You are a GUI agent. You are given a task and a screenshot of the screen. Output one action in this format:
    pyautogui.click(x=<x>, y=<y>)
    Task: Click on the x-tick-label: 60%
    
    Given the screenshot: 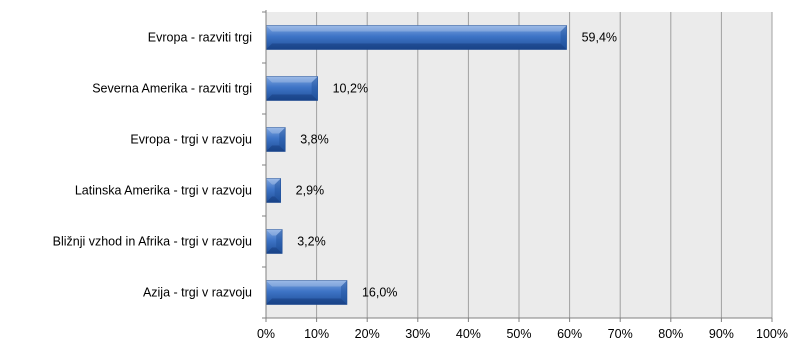 What is the action you would take?
    pyautogui.click(x=569, y=334)
    